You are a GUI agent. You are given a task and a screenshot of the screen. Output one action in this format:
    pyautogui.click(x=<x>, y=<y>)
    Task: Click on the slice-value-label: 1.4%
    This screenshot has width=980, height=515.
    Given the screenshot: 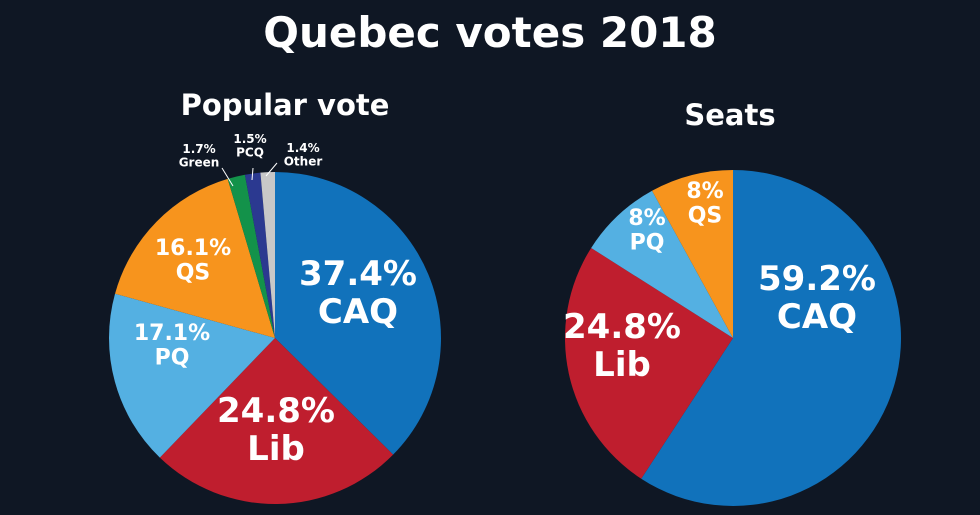 What is the action you would take?
    pyautogui.click(x=302, y=148)
    